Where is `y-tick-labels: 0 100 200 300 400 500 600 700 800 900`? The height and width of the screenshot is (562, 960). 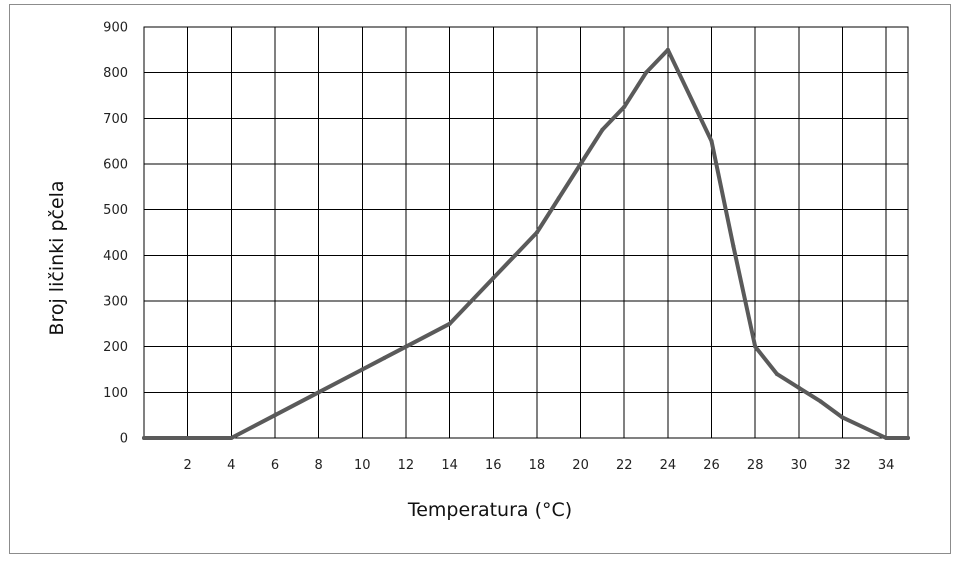
y-tick-labels: 0 100 200 300 400 500 600 700 800 900 is located at coordinates (115, 234).